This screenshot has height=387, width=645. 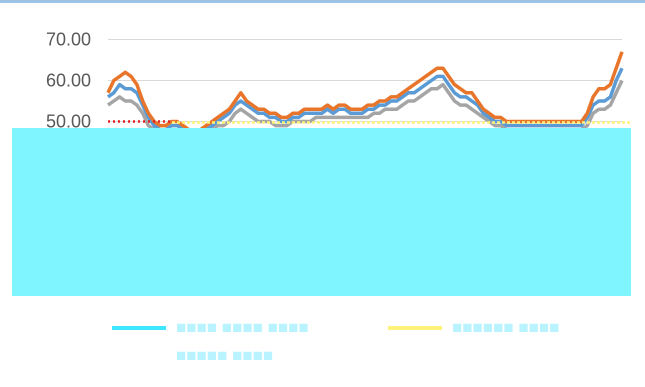 I want to click on legend-item-3: ■■■■■ ■■■■, so click(x=224, y=356).